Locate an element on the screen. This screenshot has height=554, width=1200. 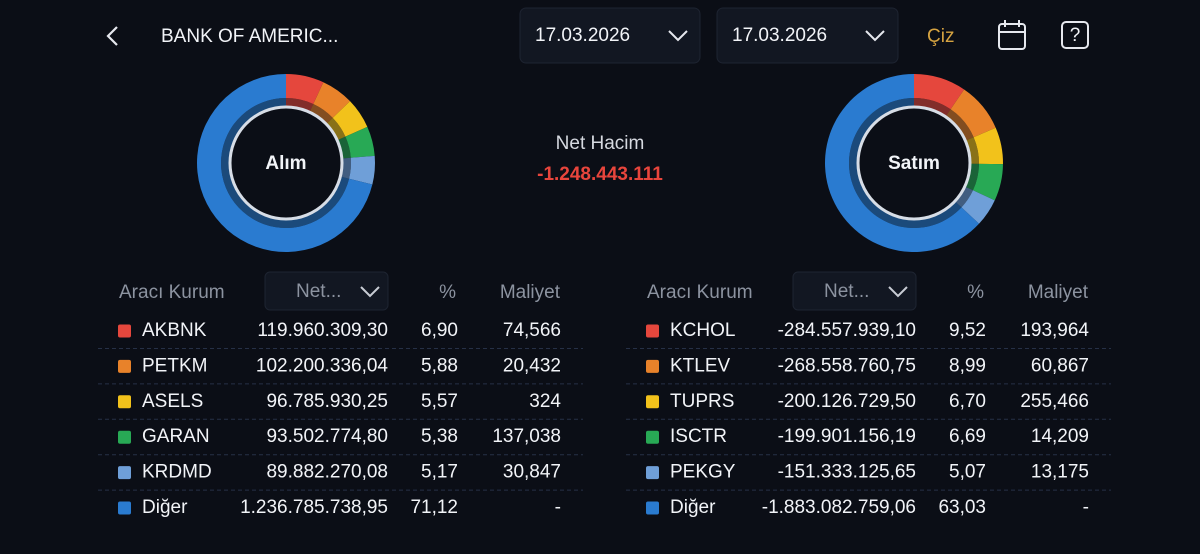
net-value: 96.785.930,25 is located at coordinates (327, 401).